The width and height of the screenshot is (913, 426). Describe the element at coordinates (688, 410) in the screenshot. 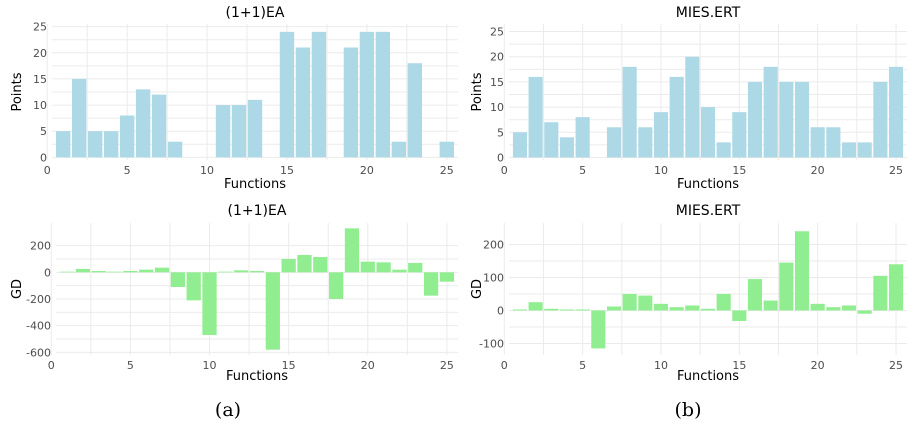

I see `caption-b: (b)` at that location.